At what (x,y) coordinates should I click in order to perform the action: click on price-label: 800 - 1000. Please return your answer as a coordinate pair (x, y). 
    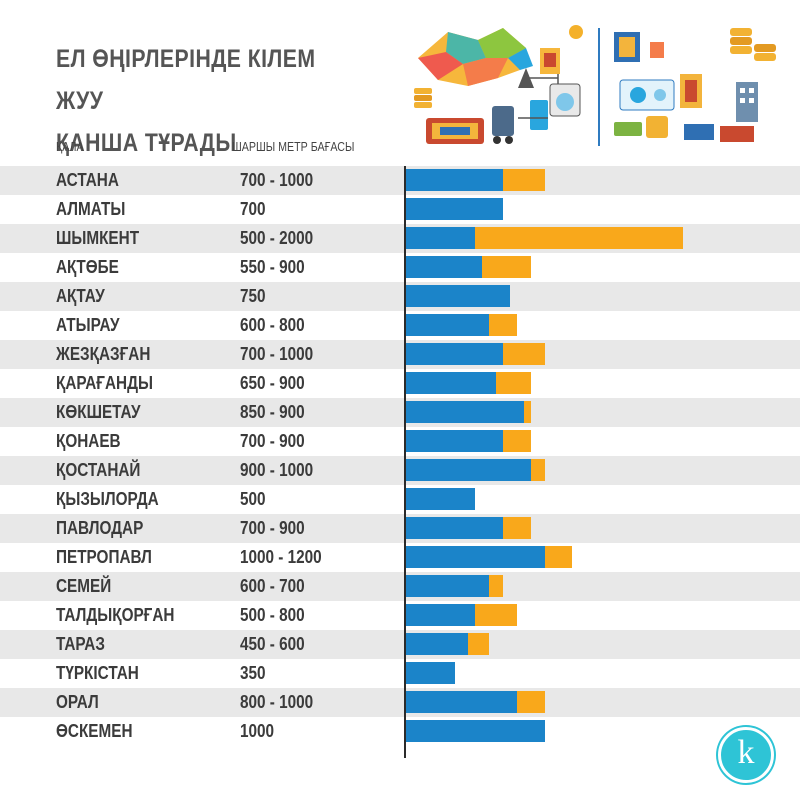
    Looking at the image, I should click on (277, 702).